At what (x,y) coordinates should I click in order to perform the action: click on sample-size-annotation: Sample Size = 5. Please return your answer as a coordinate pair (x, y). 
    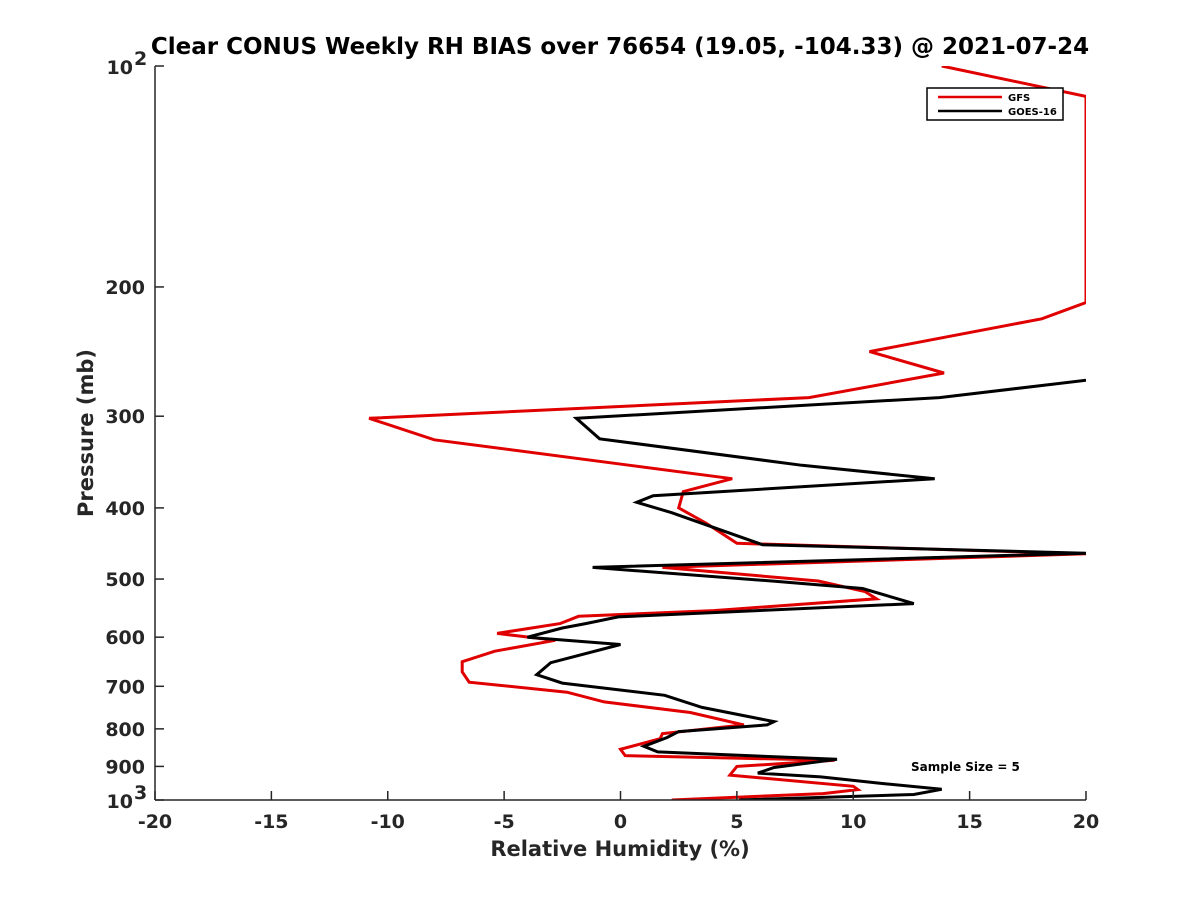
    Looking at the image, I should click on (965, 767).